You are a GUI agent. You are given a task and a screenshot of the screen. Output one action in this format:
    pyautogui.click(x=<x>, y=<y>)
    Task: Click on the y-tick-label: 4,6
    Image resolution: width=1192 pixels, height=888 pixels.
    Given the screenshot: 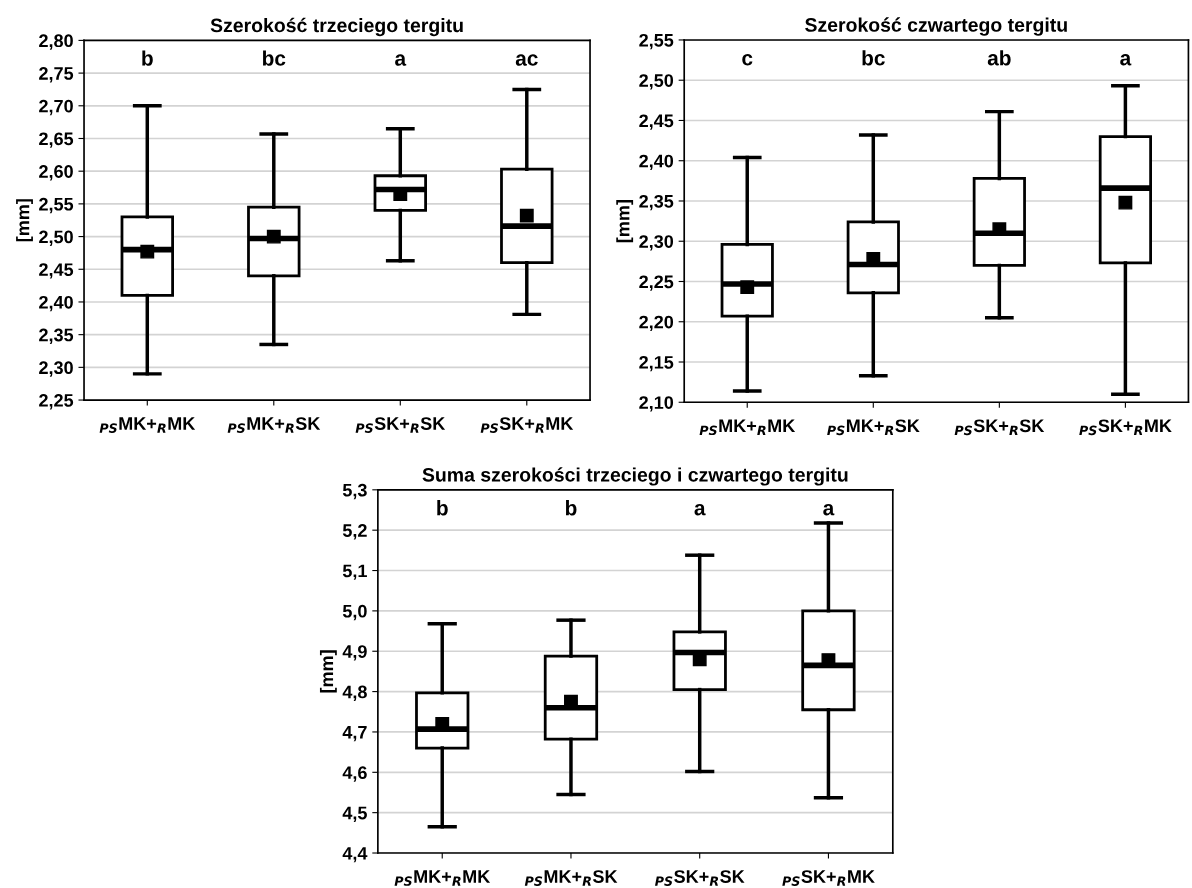 What is the action you would take?
    pyautogui.click(x=354, y=774)
    